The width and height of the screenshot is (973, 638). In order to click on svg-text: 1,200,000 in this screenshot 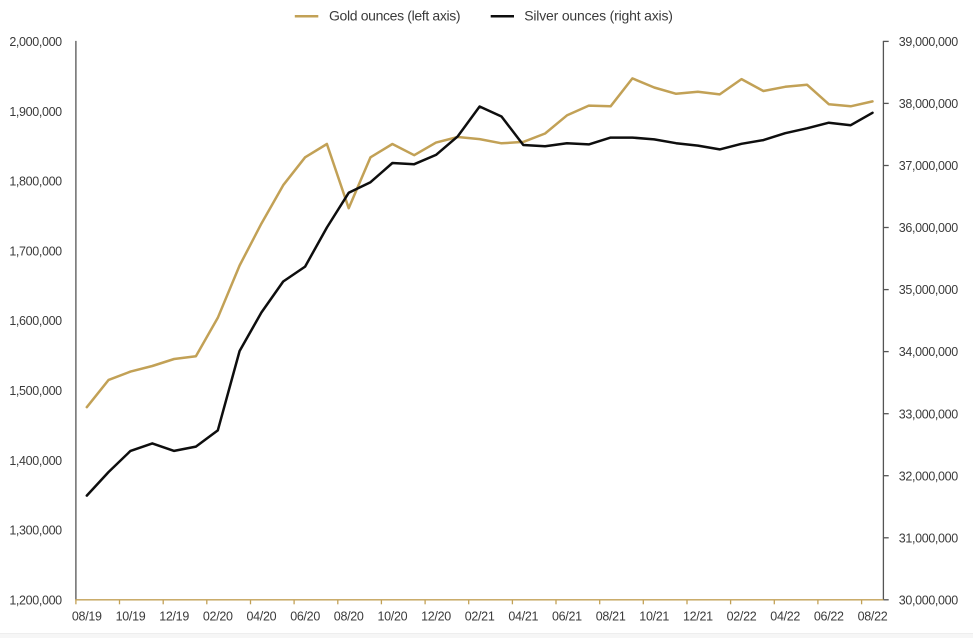, I will do `click(35, 600)`.